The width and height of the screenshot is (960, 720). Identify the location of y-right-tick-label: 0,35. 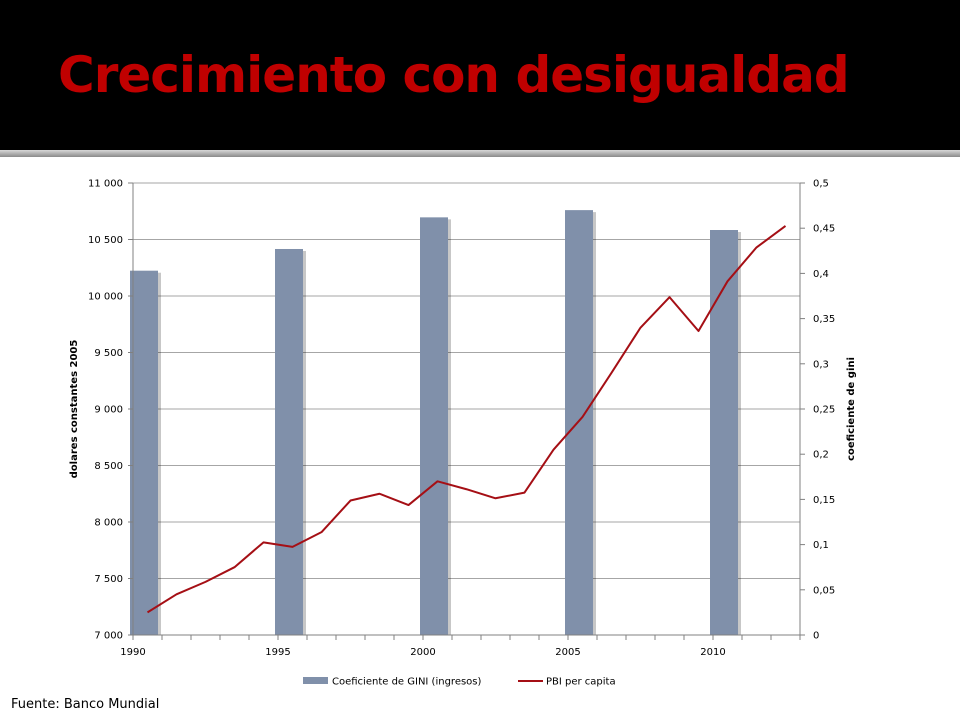
(824, 319).